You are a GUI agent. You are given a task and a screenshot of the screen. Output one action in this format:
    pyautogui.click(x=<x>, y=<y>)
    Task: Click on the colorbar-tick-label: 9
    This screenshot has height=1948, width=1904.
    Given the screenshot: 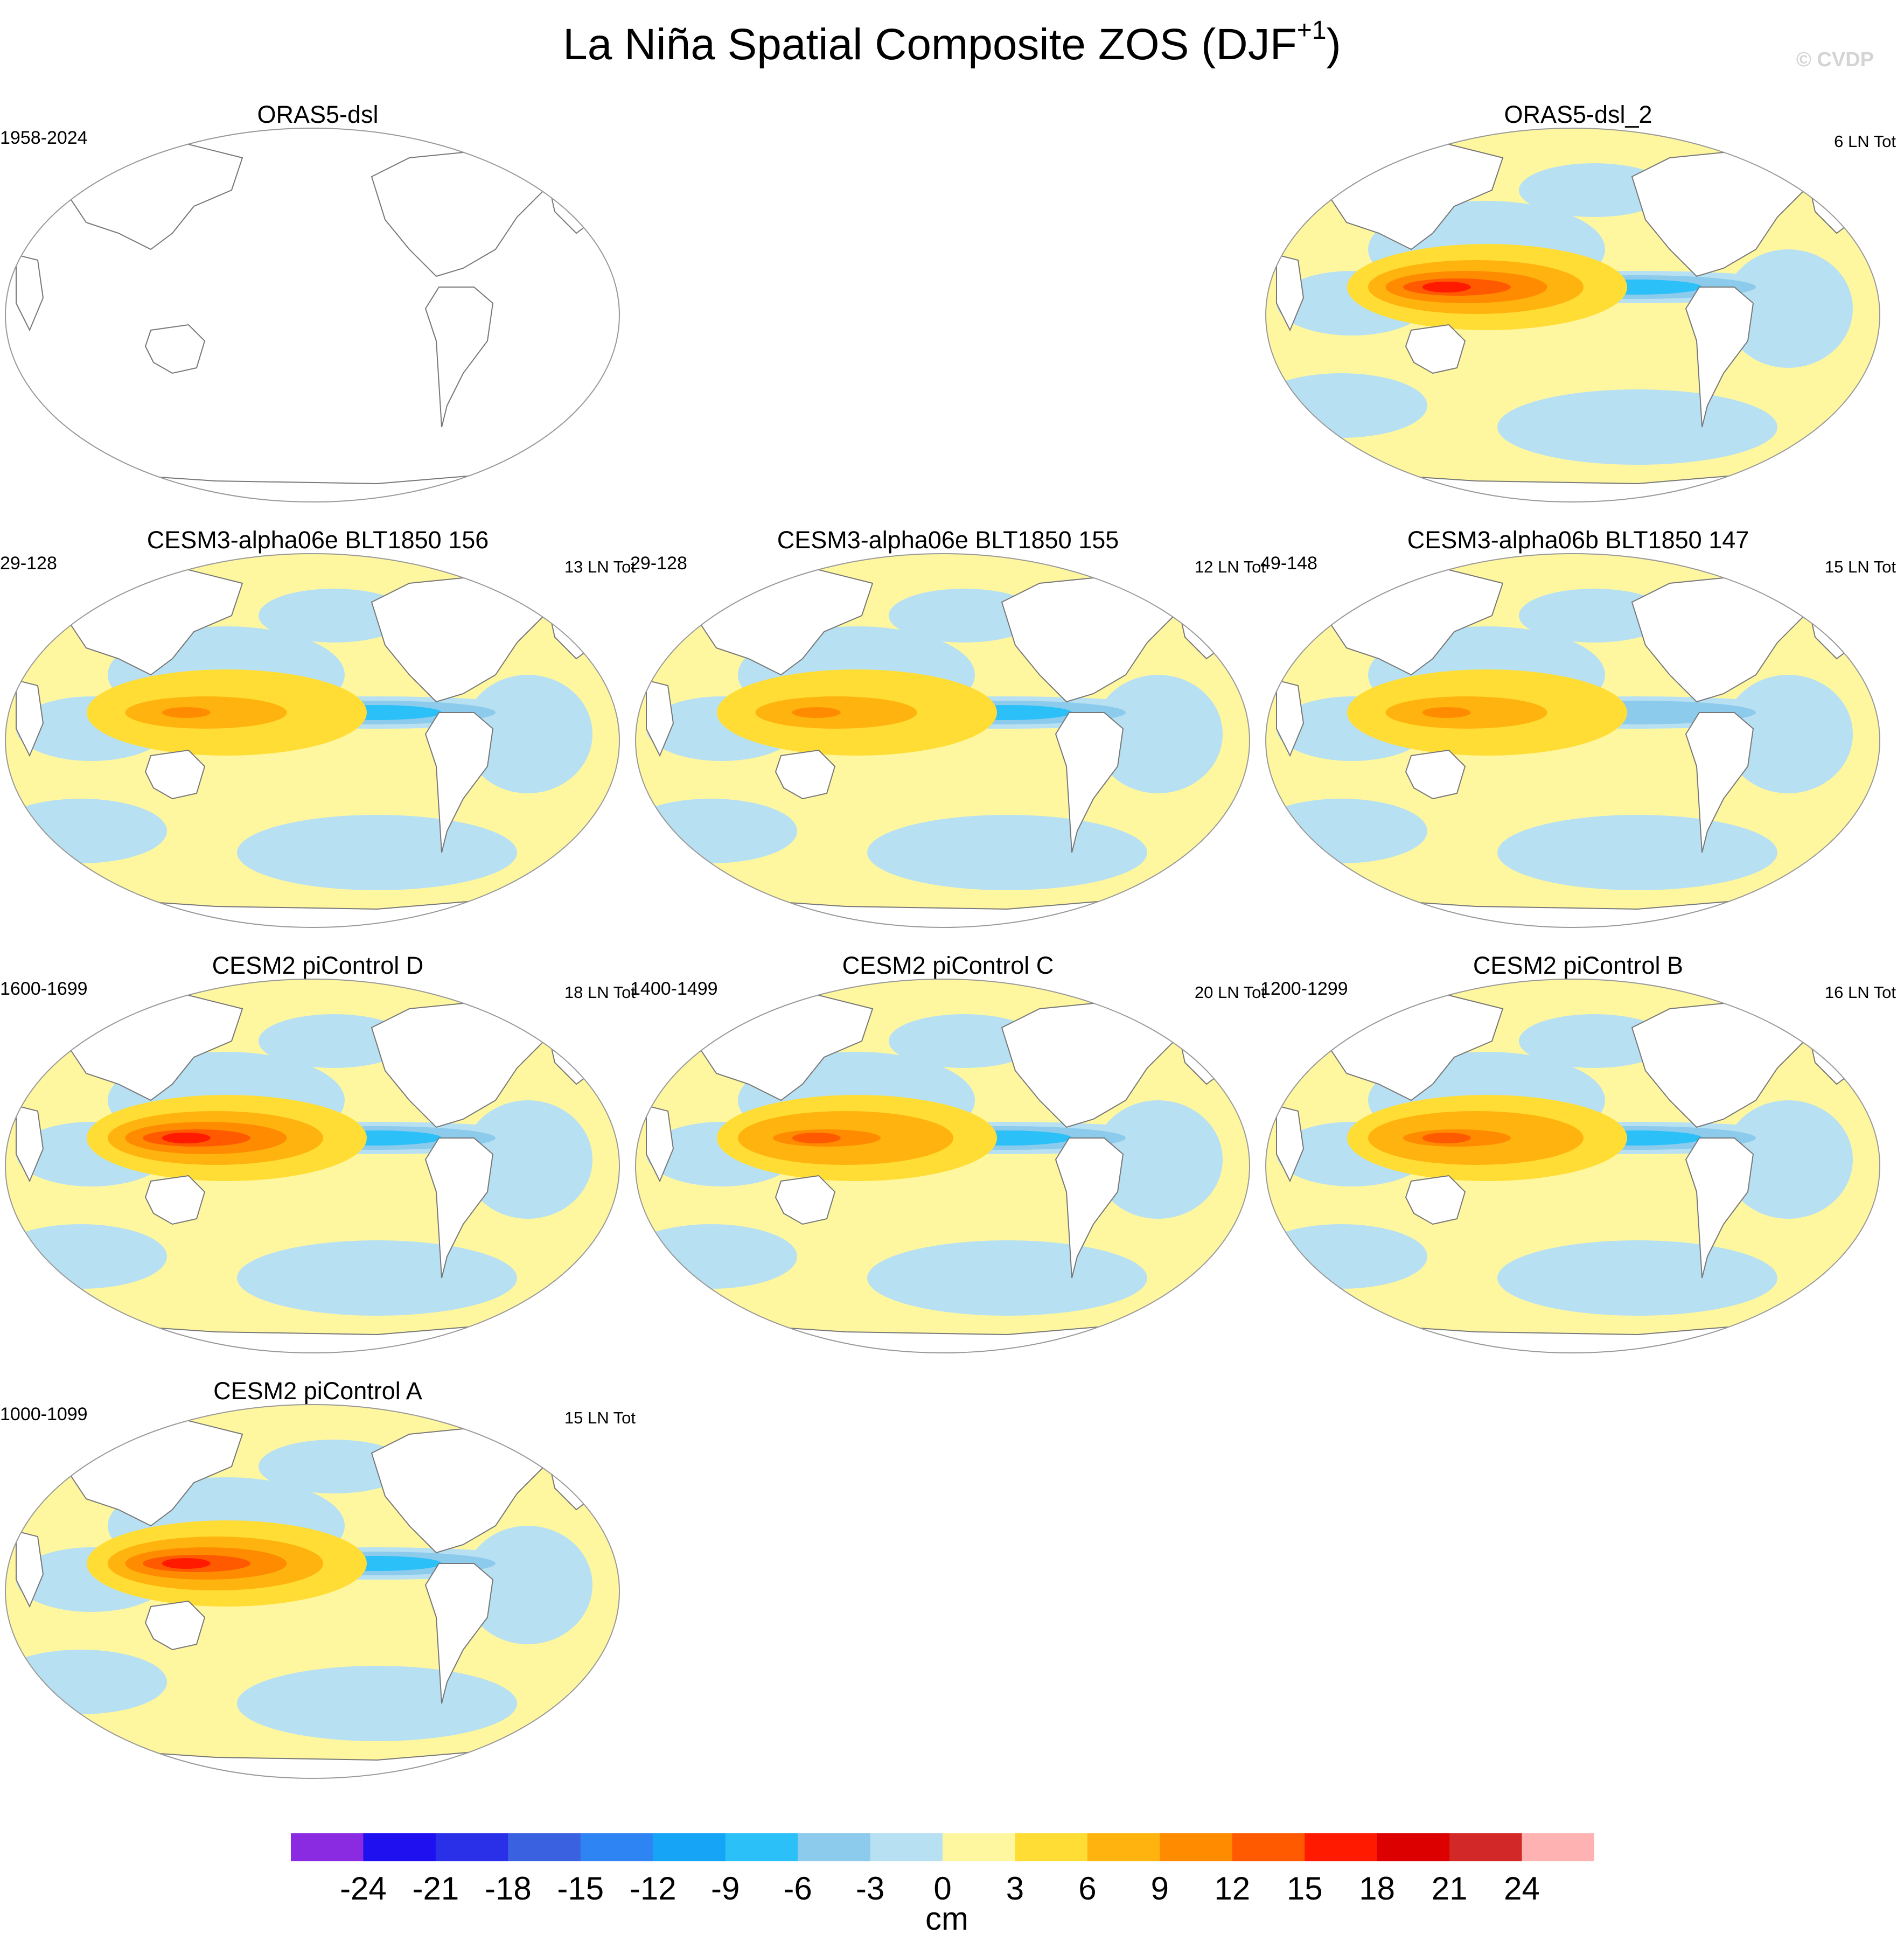 What is the action you would take?
    pyautogui.click(x=1159, y=1888)
    